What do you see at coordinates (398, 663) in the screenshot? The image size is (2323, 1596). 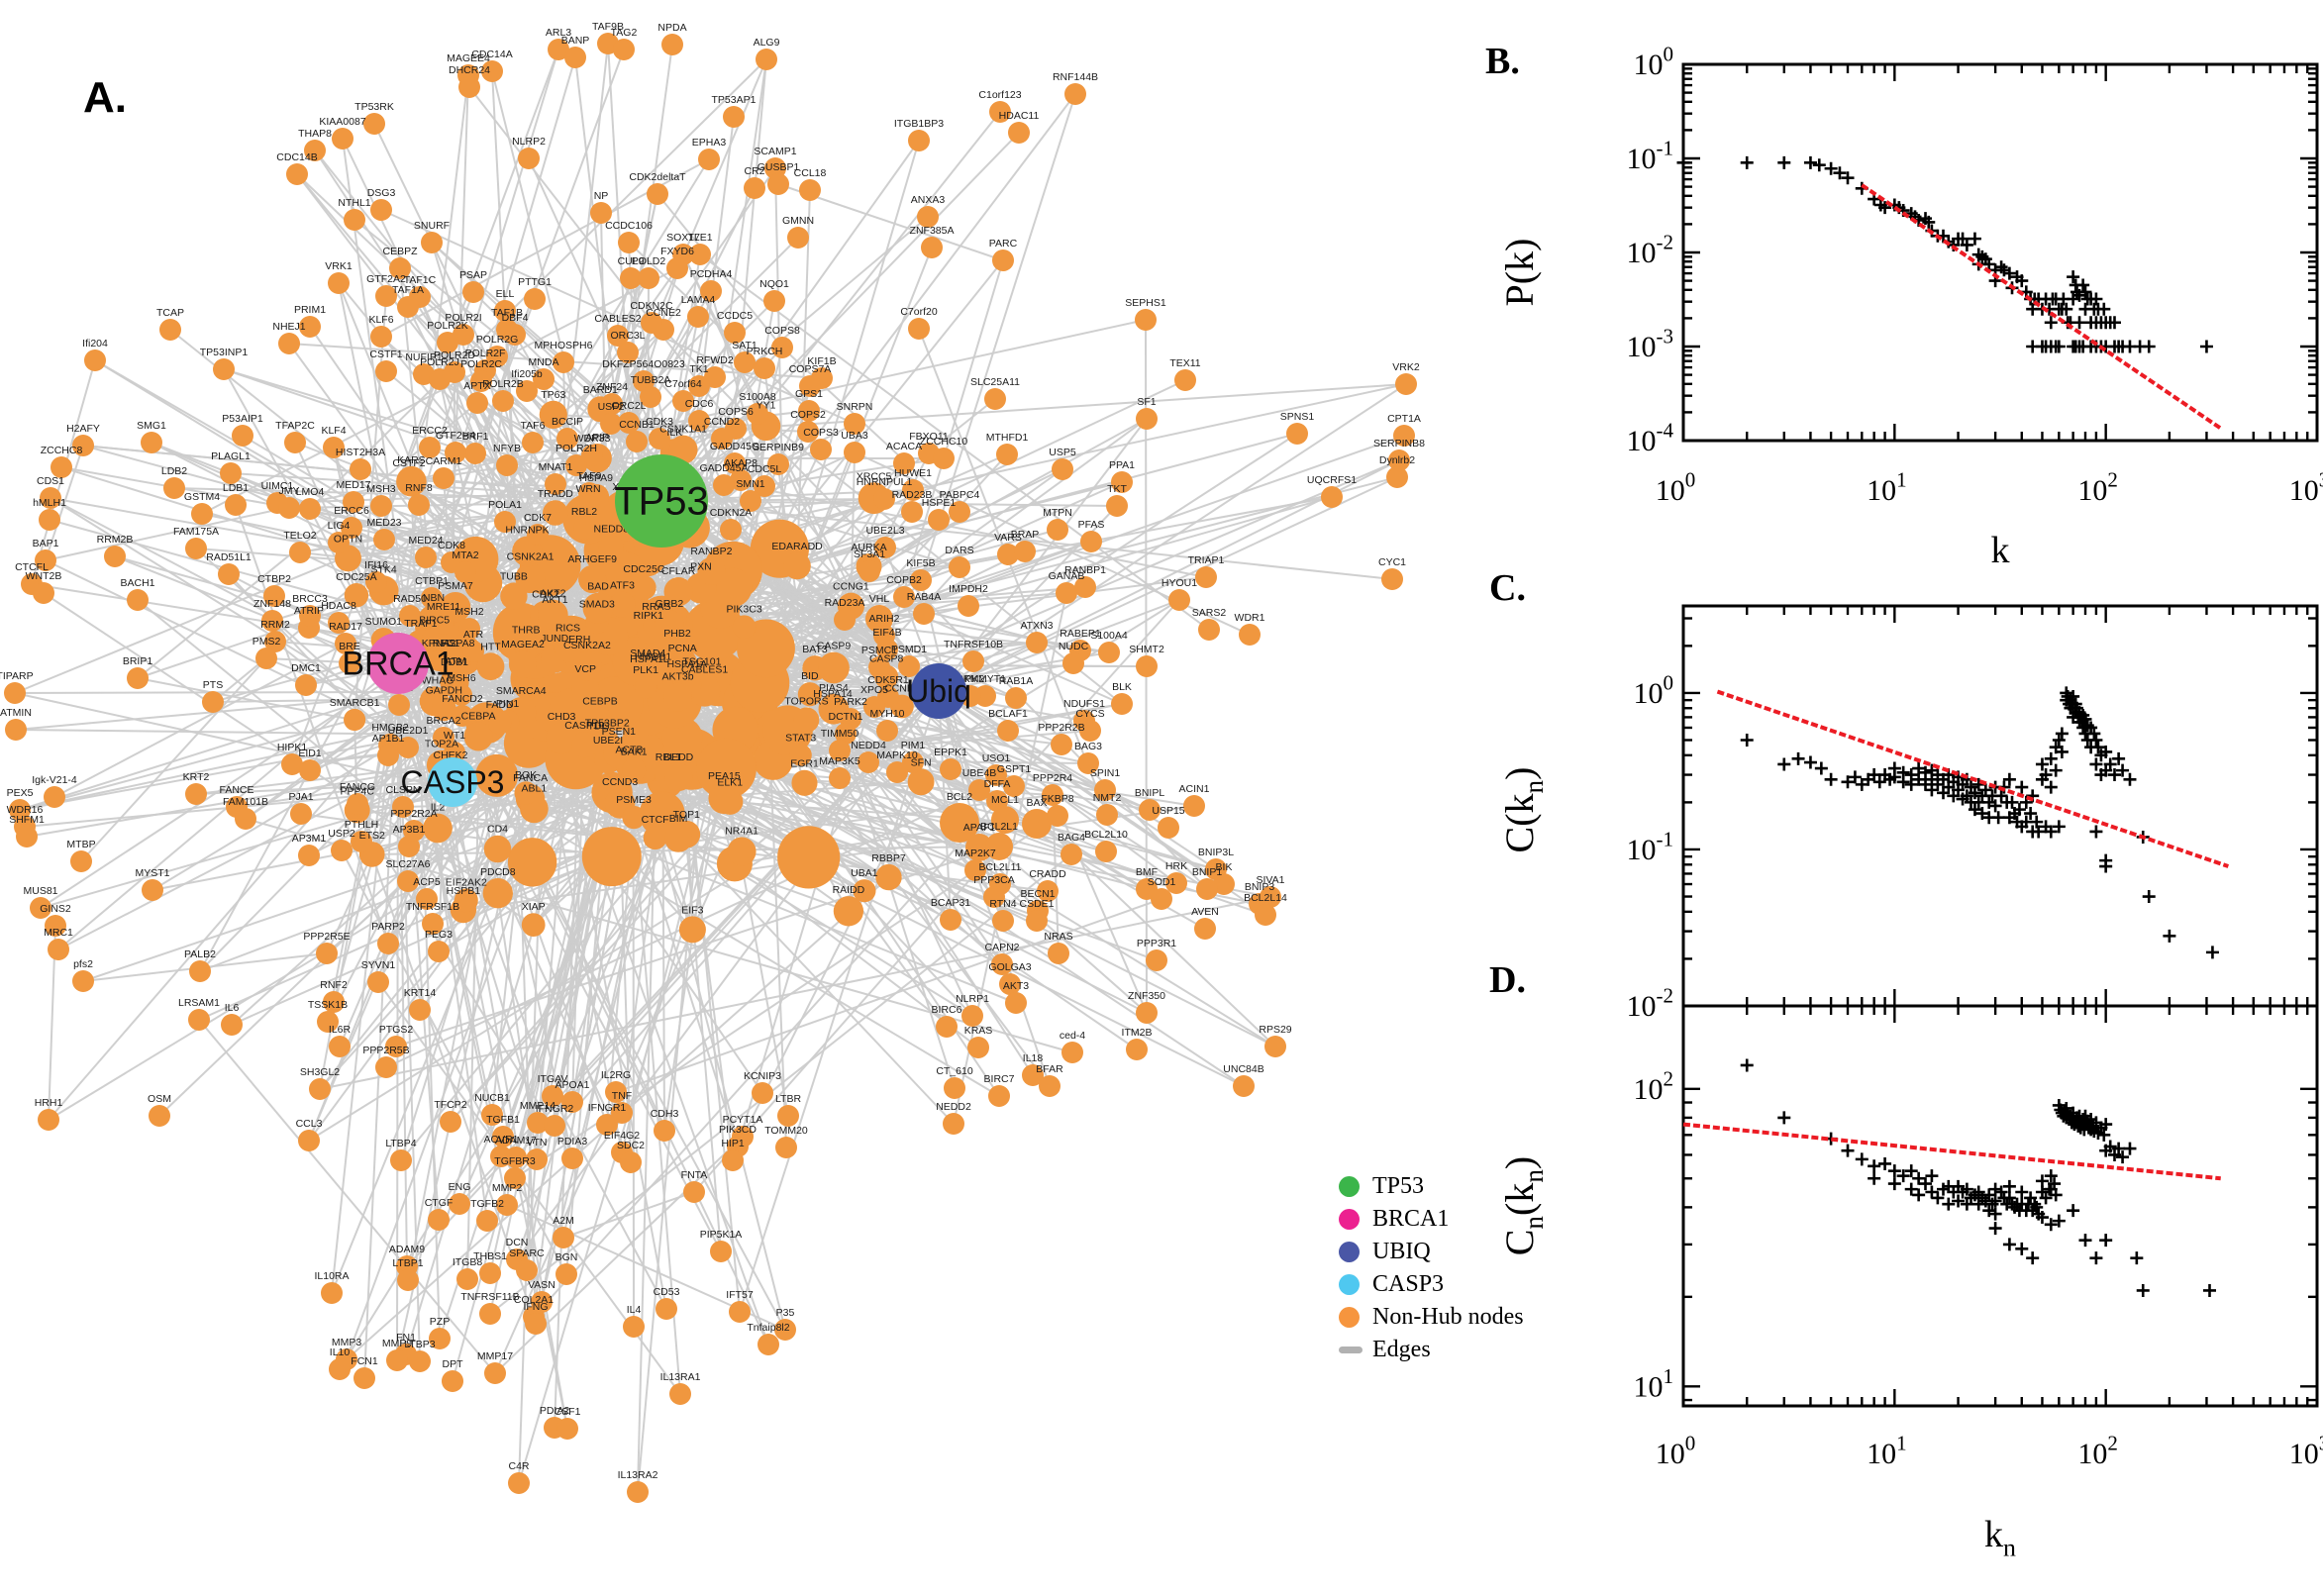 I see `hub-node-brca1` at bounding box center [398, 663].